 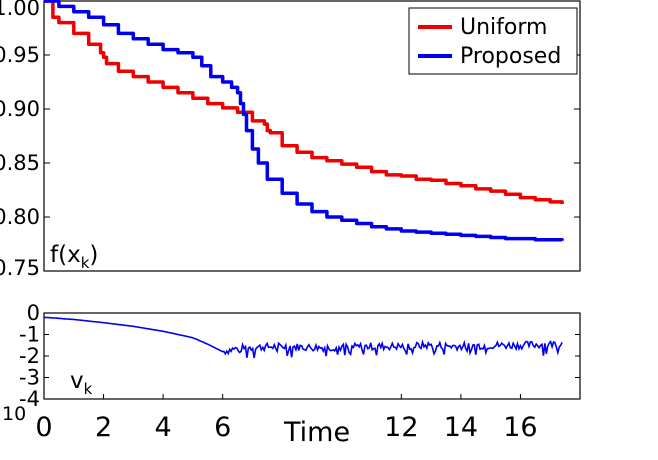 What do you see at coordinates (93, 255) in the screenshot?
I see `top-ylabel-close: )` at bounding box center [93, 255].